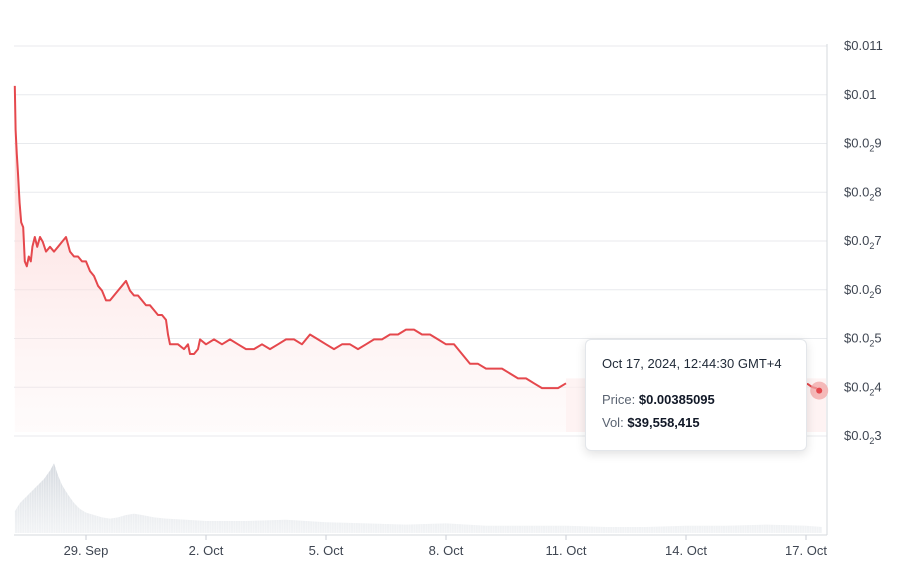  I want to click on tooltip-price-row: Price: $0.00385095, so click(696, 399).